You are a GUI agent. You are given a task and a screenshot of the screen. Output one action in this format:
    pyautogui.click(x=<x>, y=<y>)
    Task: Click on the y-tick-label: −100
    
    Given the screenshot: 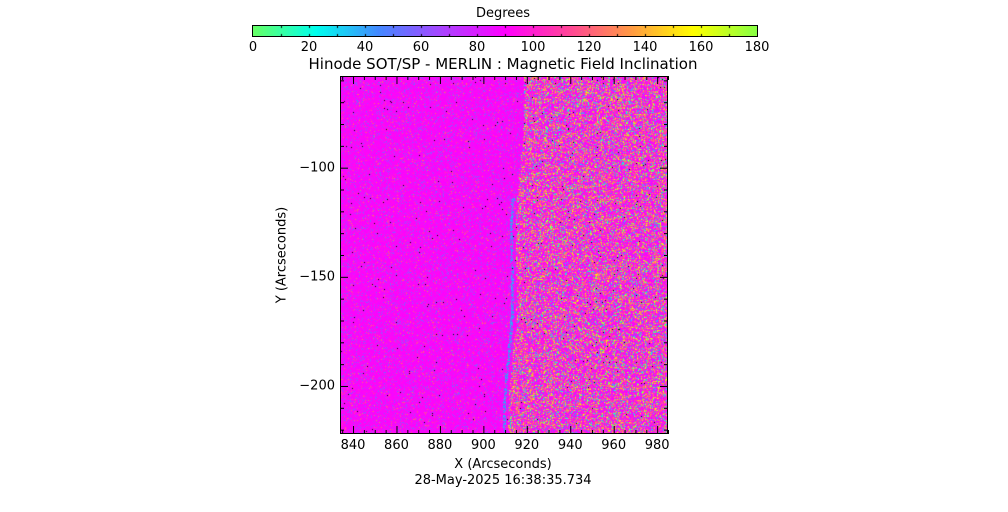 What is the action you would take?
    pyautogui.click(x=317, y=168)
    